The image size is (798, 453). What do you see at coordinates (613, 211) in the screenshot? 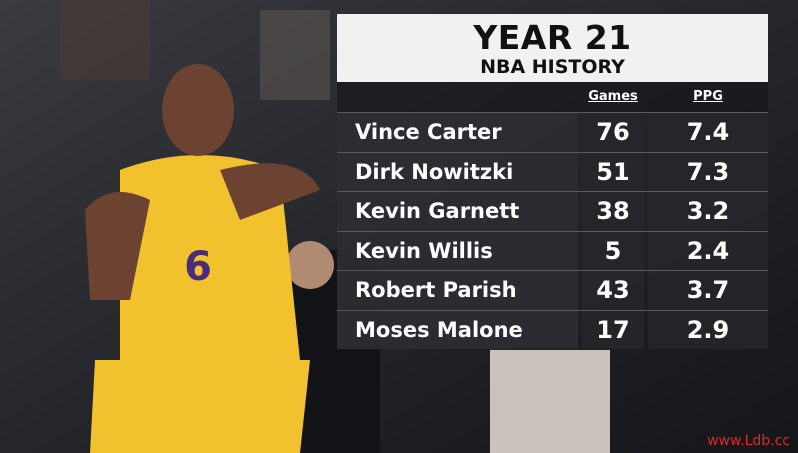
I see `games-cell: 38` at bounding box center [613, 211].